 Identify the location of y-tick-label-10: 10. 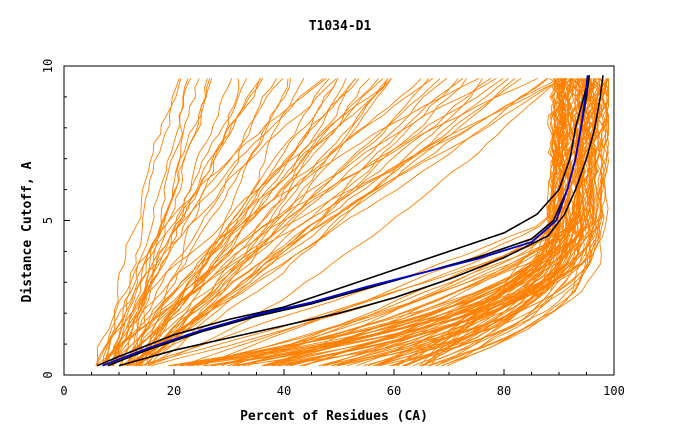
(48, 66).